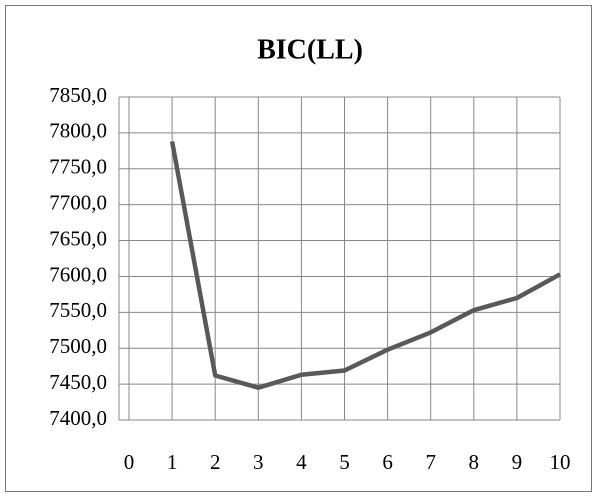 This screenshot has height=497, width=597. I want to click on y-tick-label: 7700,0, so click(78, 202).